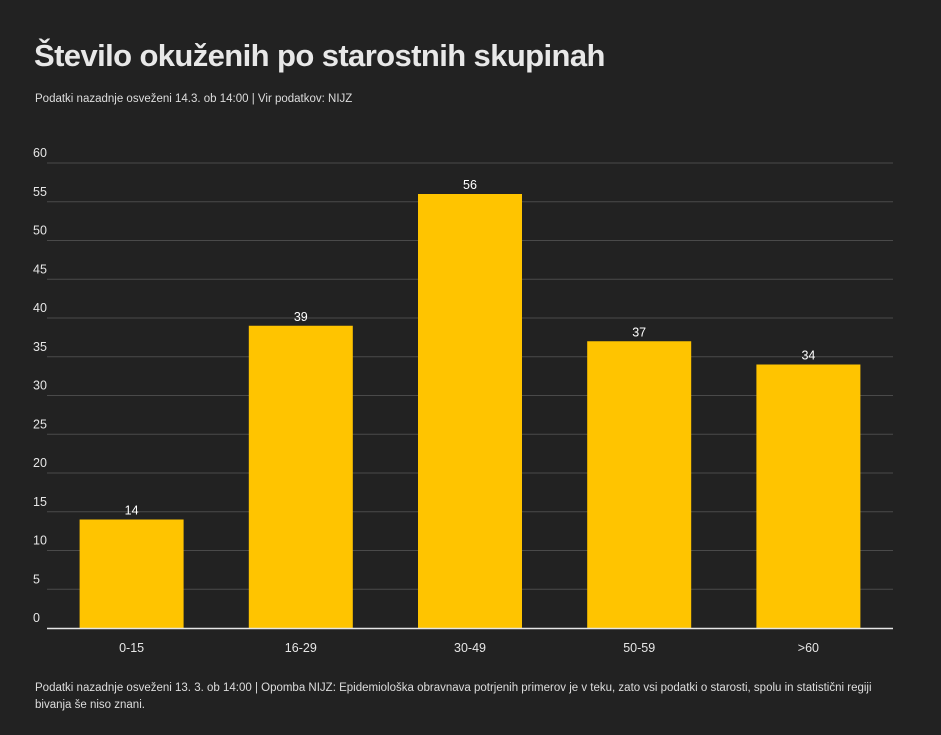  I want to click on y-tick-label: 50, so click(40, 231).